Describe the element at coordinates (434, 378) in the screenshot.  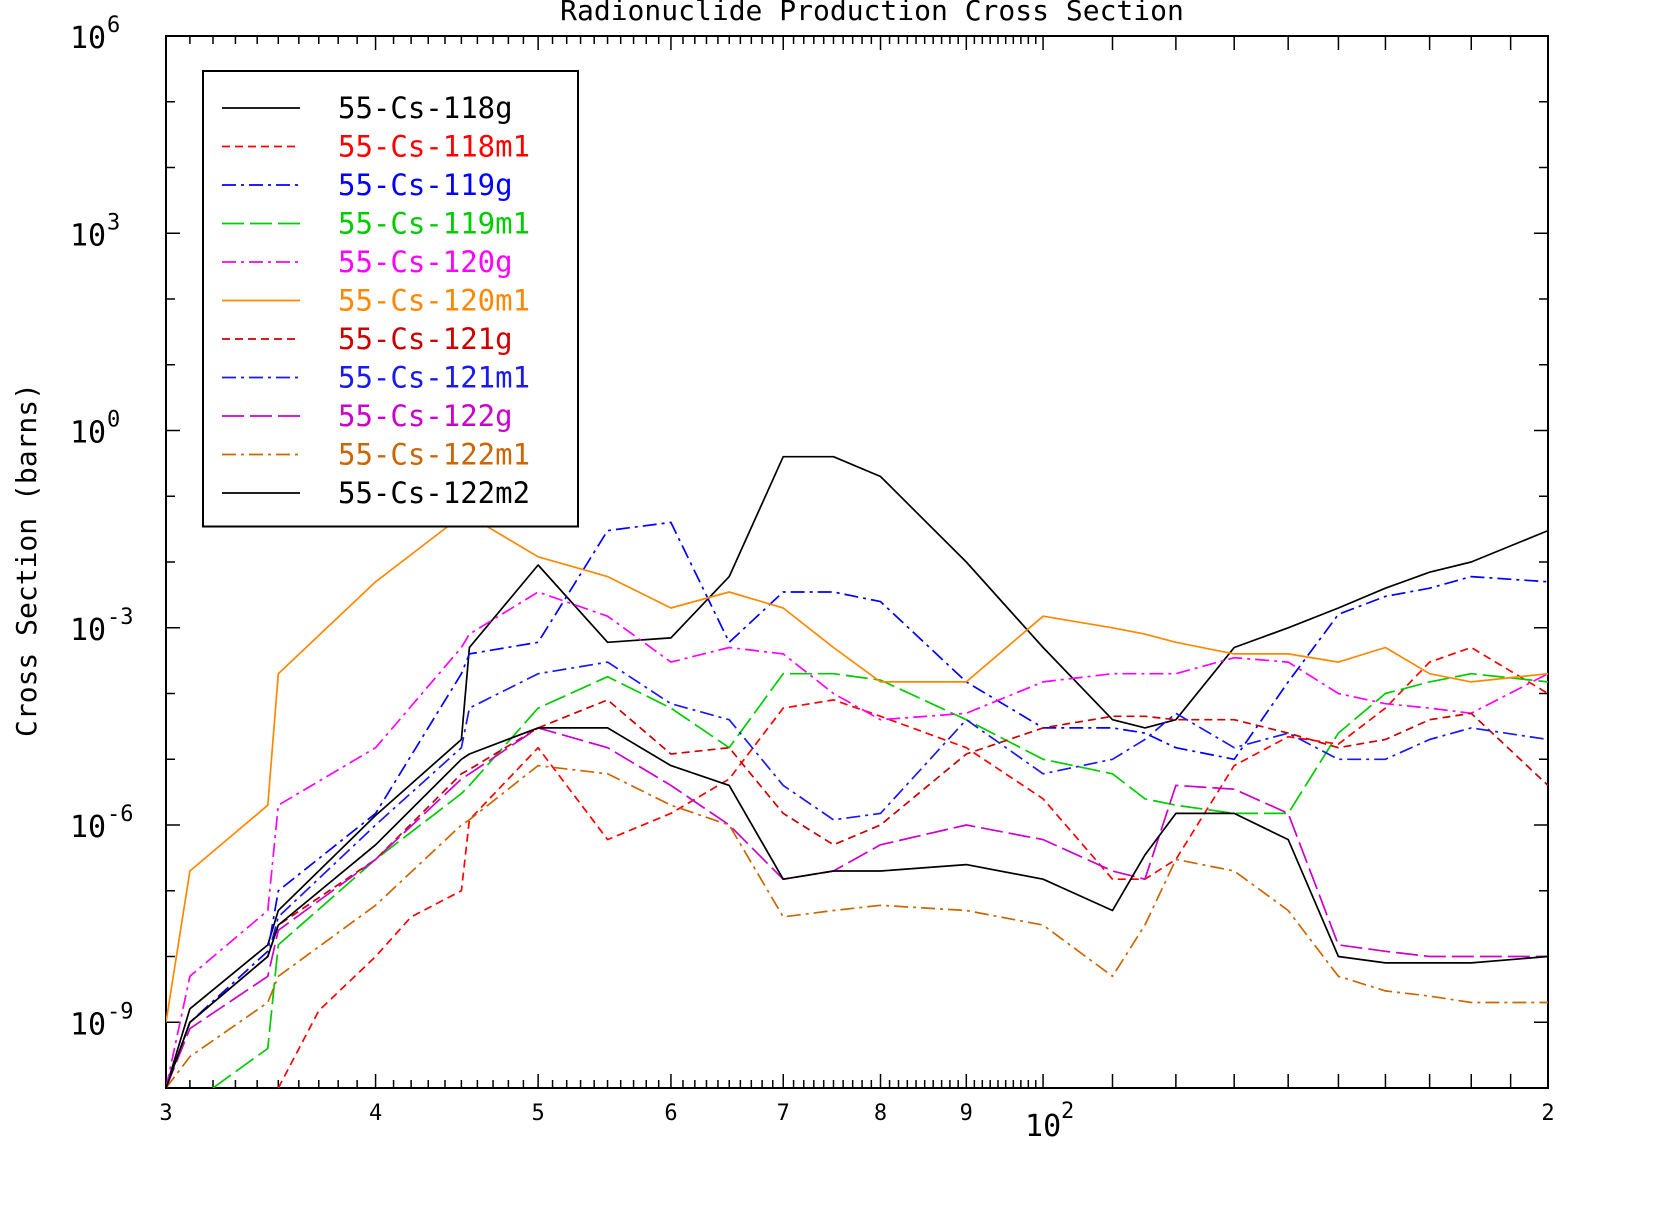
I see `legend-entry-label: 55-Cs-121m1` at that location.